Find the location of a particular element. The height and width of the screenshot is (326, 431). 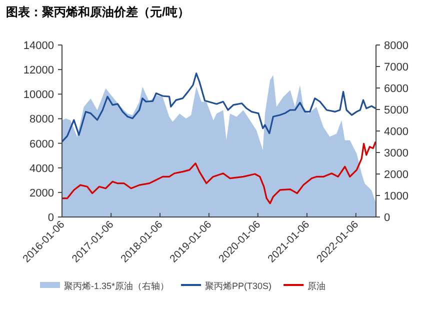

y2-tick-label: 4000 is located at coordinates (396, 132).